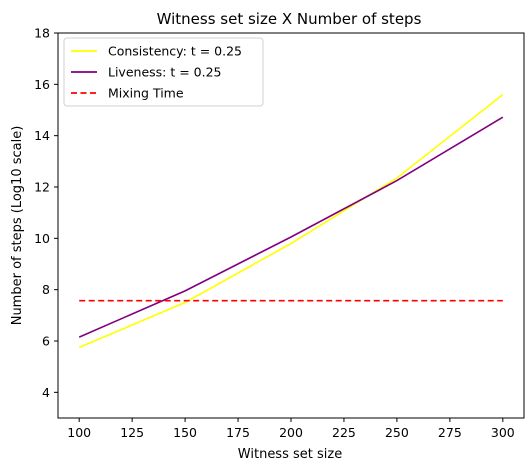  Describe the element at coordinates (46, 341) in the screenshot. I see `y-tick-label: 6` at that location.